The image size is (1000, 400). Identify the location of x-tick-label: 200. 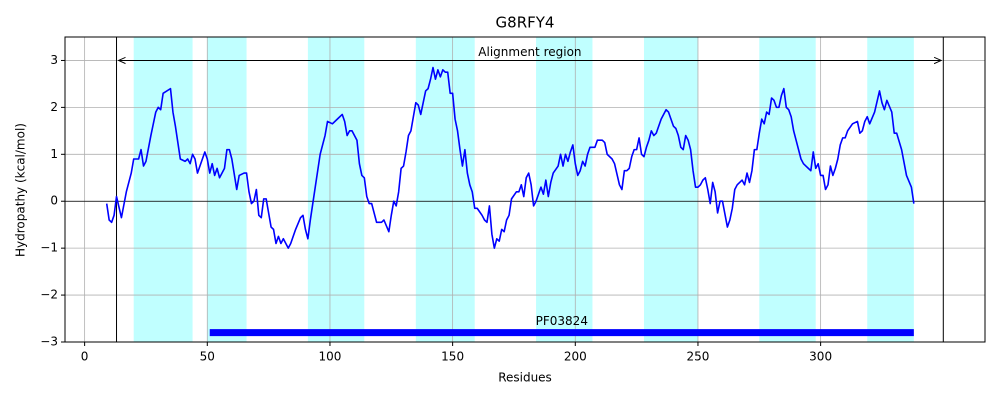
(575, 357).